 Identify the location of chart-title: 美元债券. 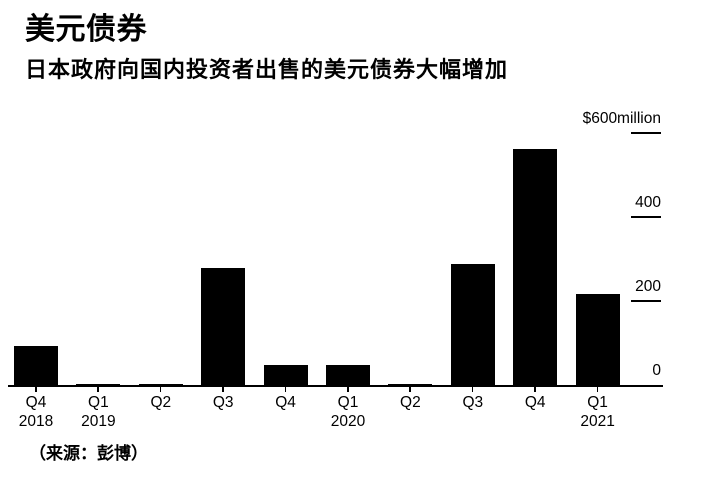
(86, 29).